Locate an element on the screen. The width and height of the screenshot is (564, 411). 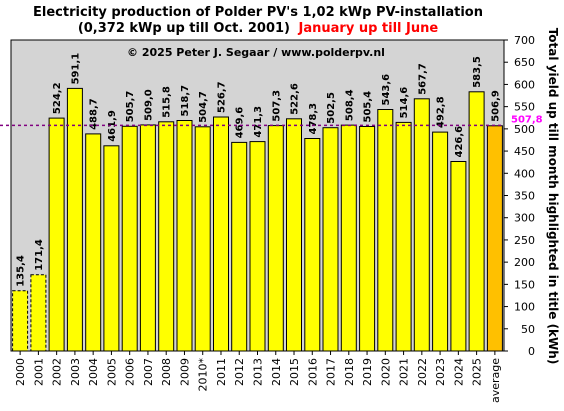
bar-value-label: 591,1 is located at coordinates (75, 69).